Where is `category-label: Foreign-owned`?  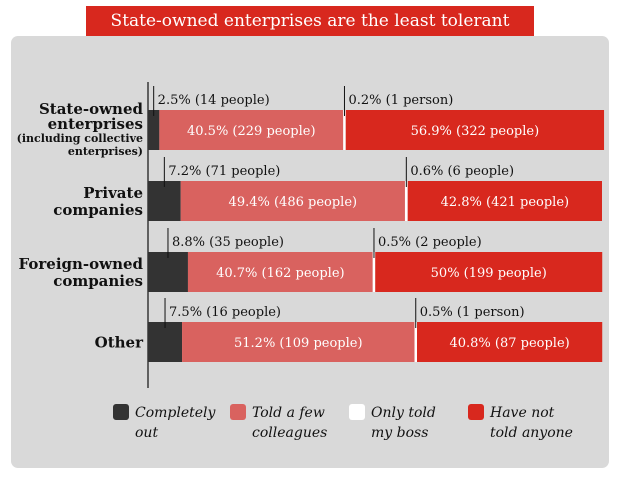
category-label: Foreign-owned is located at coordinates (81, 264).